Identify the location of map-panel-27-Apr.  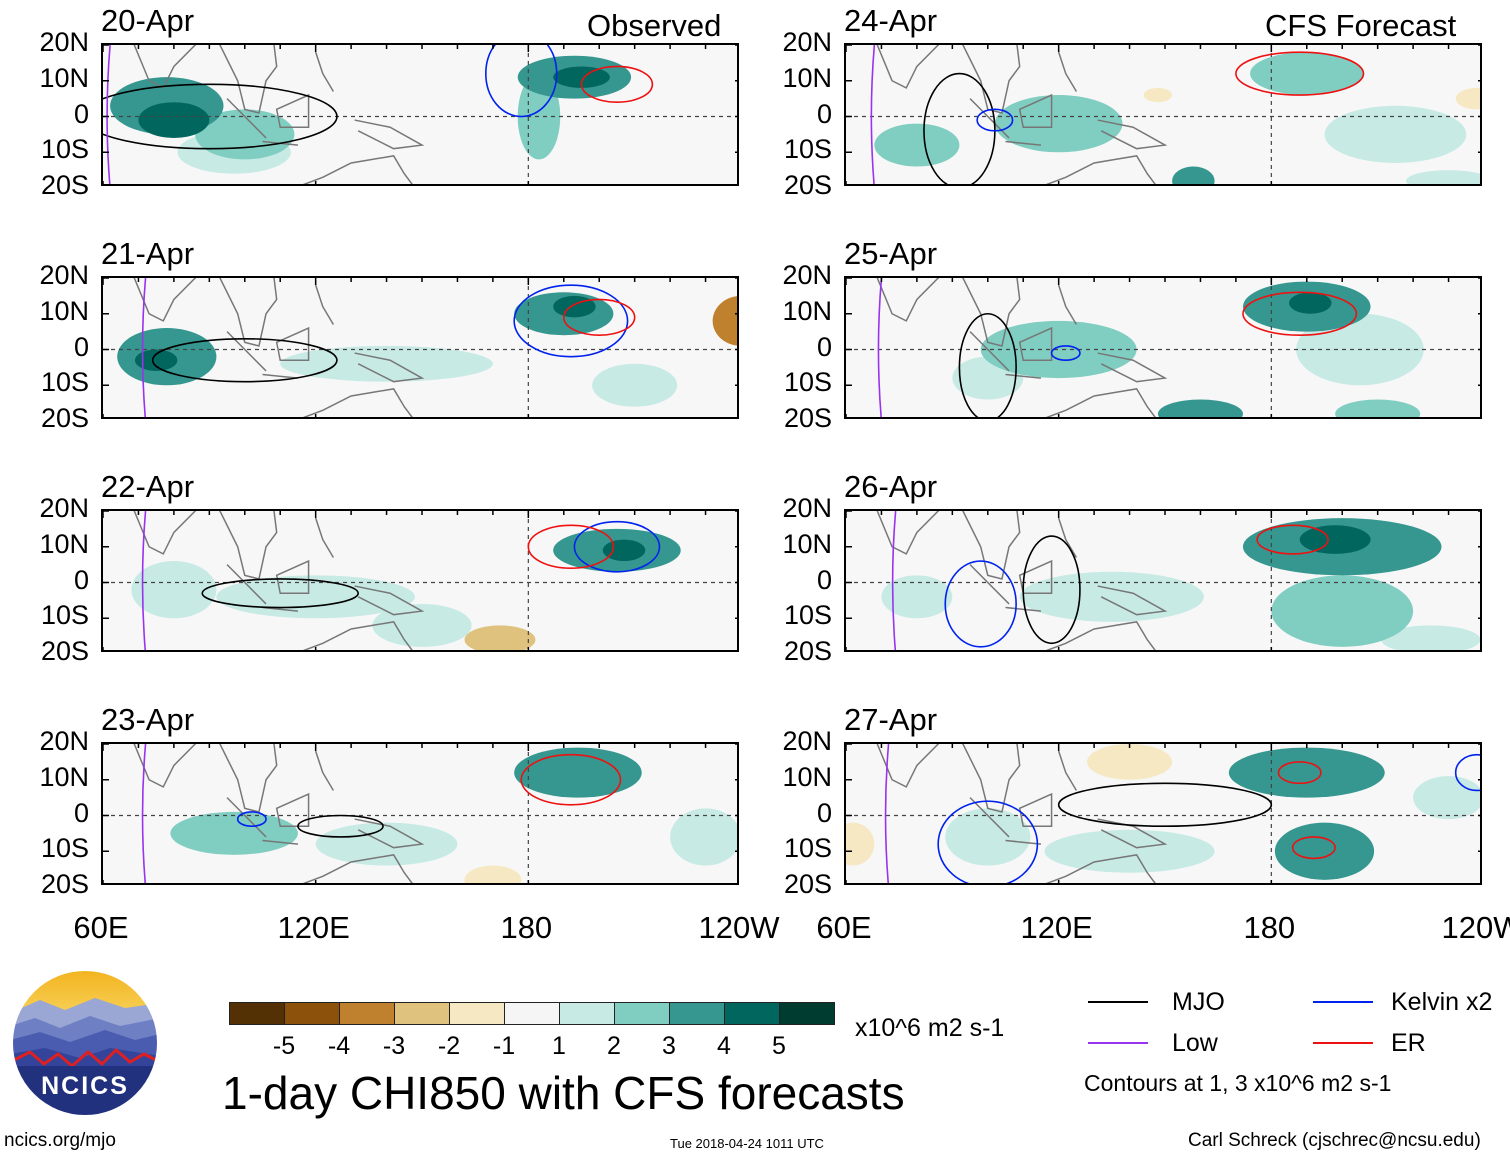
(1163, 813).